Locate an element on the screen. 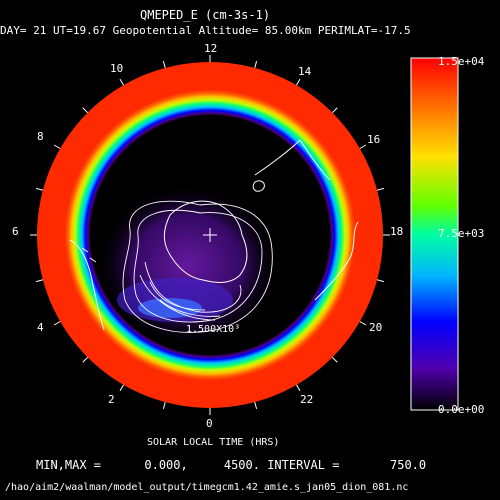  australia-coast is located at coordinates (292, 160).